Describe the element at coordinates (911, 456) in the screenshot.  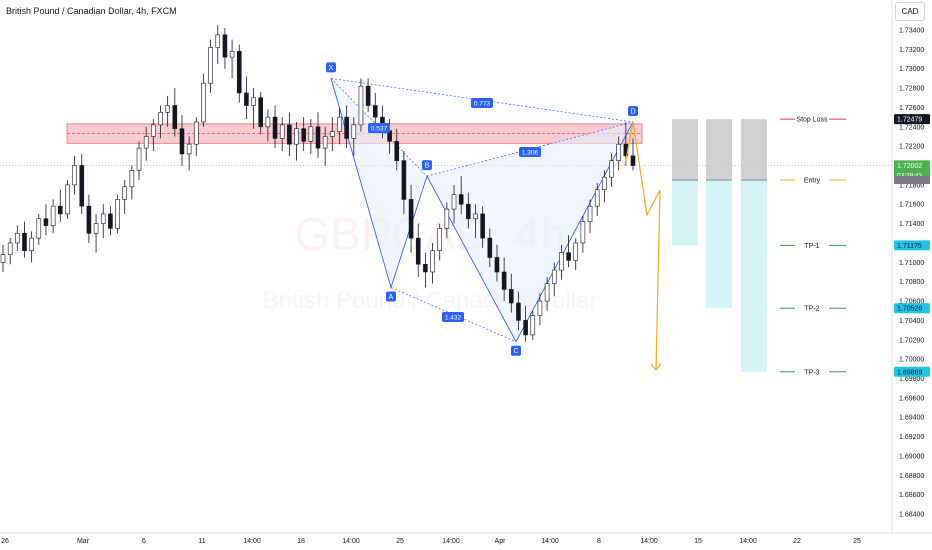
I see `y-tick-label: 1.69000` at that location.